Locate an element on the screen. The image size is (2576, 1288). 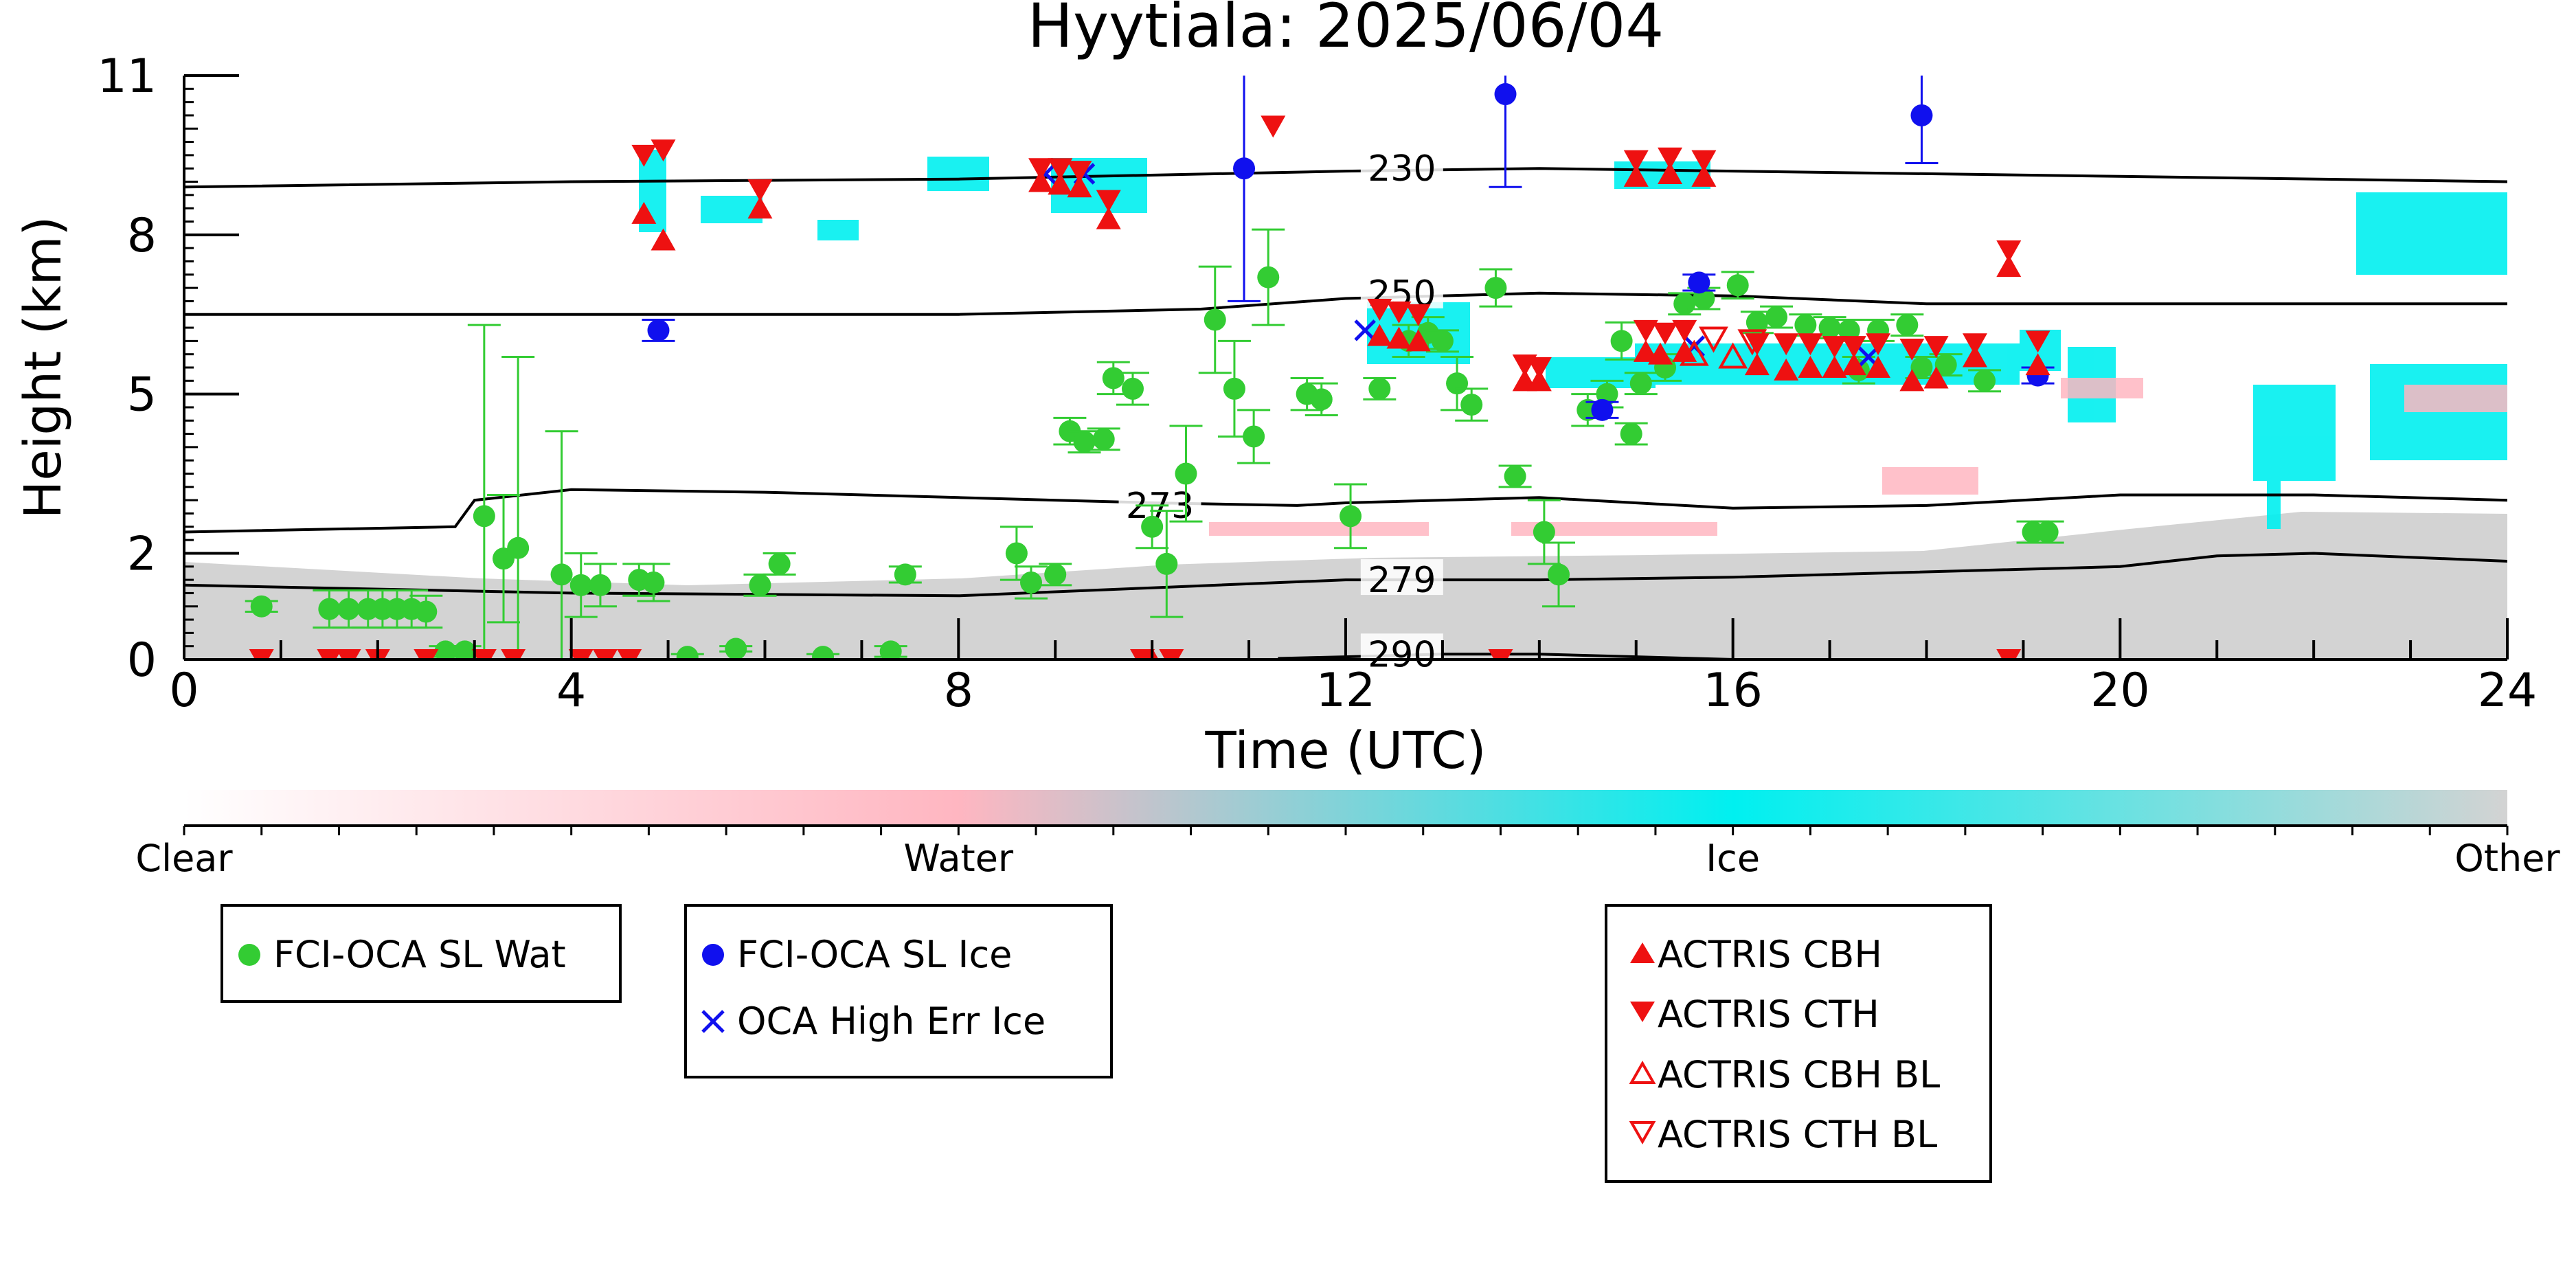
x-tick-label: 20 is located at coordinates (2120, 691).